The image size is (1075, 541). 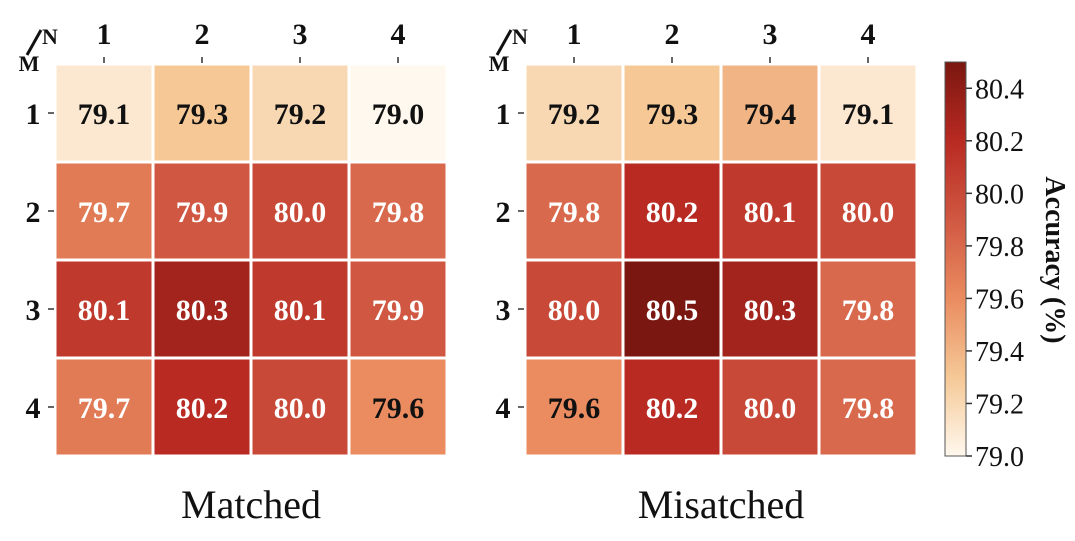 What do you see at coordinates (770, 114) in the screenshot?
I see `cell-value-label: 79.4` at bounding box center [770, 114].